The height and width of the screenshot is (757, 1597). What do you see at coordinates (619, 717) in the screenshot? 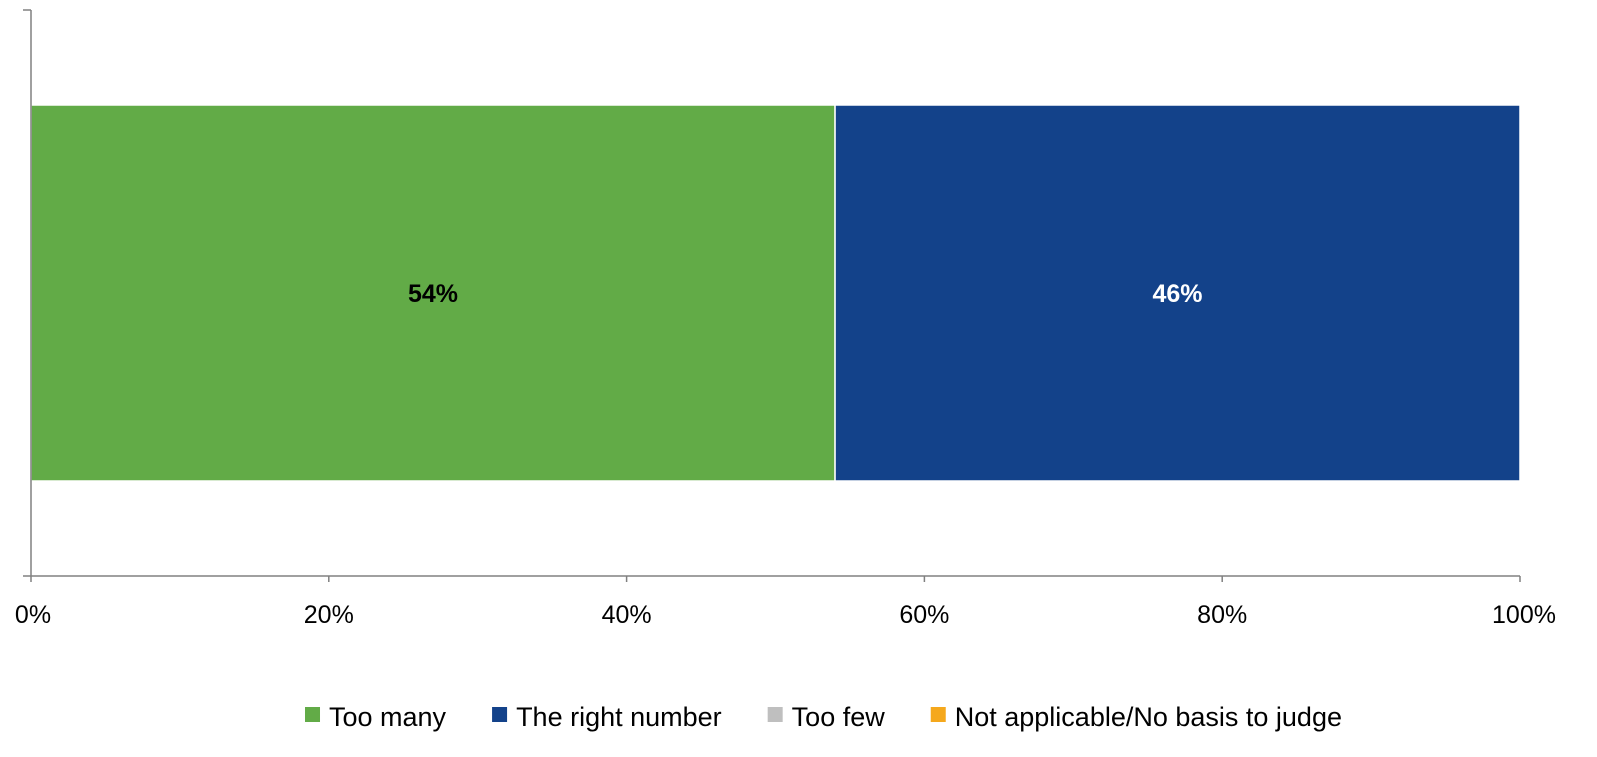
I see `legend-label-1: The right number` at bounding box center [619, 717].